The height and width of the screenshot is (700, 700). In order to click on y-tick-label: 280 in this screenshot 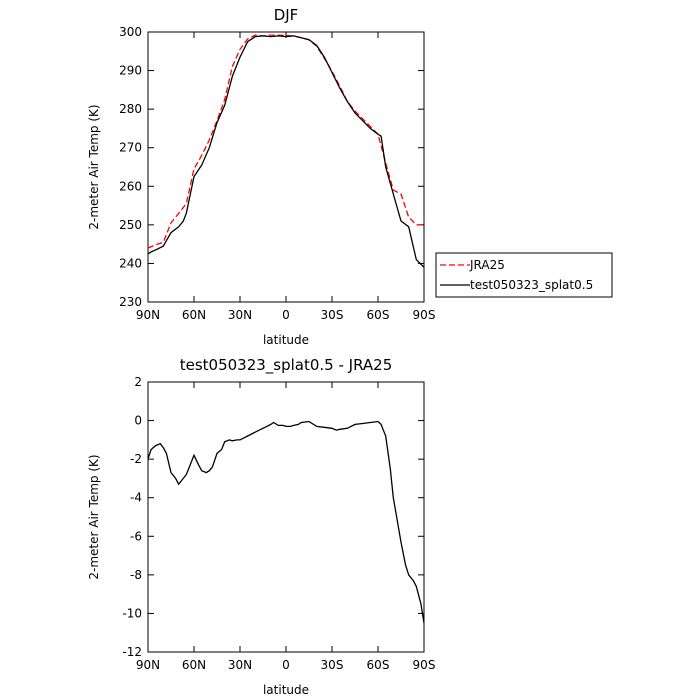, I will do `click(130, 109)`.